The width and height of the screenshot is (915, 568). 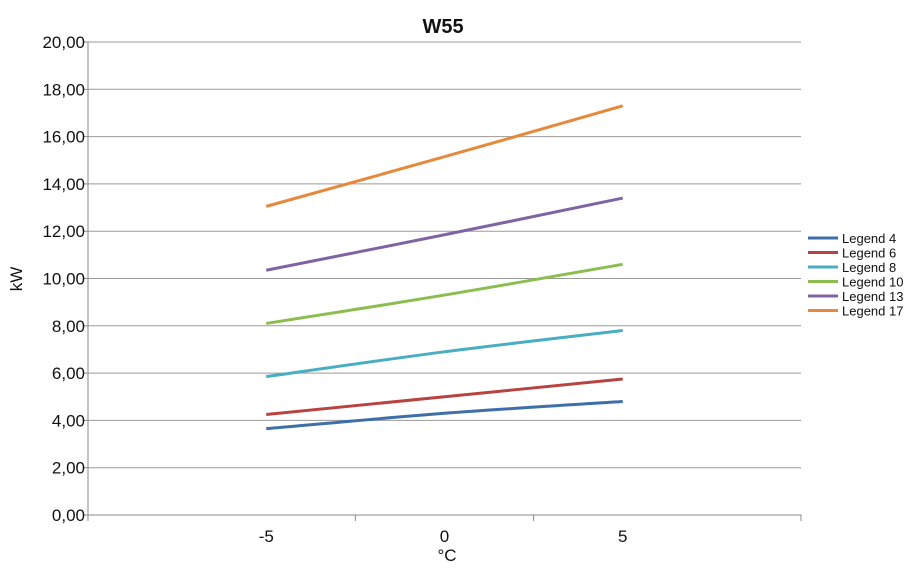 What do you see at coordinates (63, 137) in the screenshot?
I see `y-tick-label: 16,00` at bounding box center [63, 137].